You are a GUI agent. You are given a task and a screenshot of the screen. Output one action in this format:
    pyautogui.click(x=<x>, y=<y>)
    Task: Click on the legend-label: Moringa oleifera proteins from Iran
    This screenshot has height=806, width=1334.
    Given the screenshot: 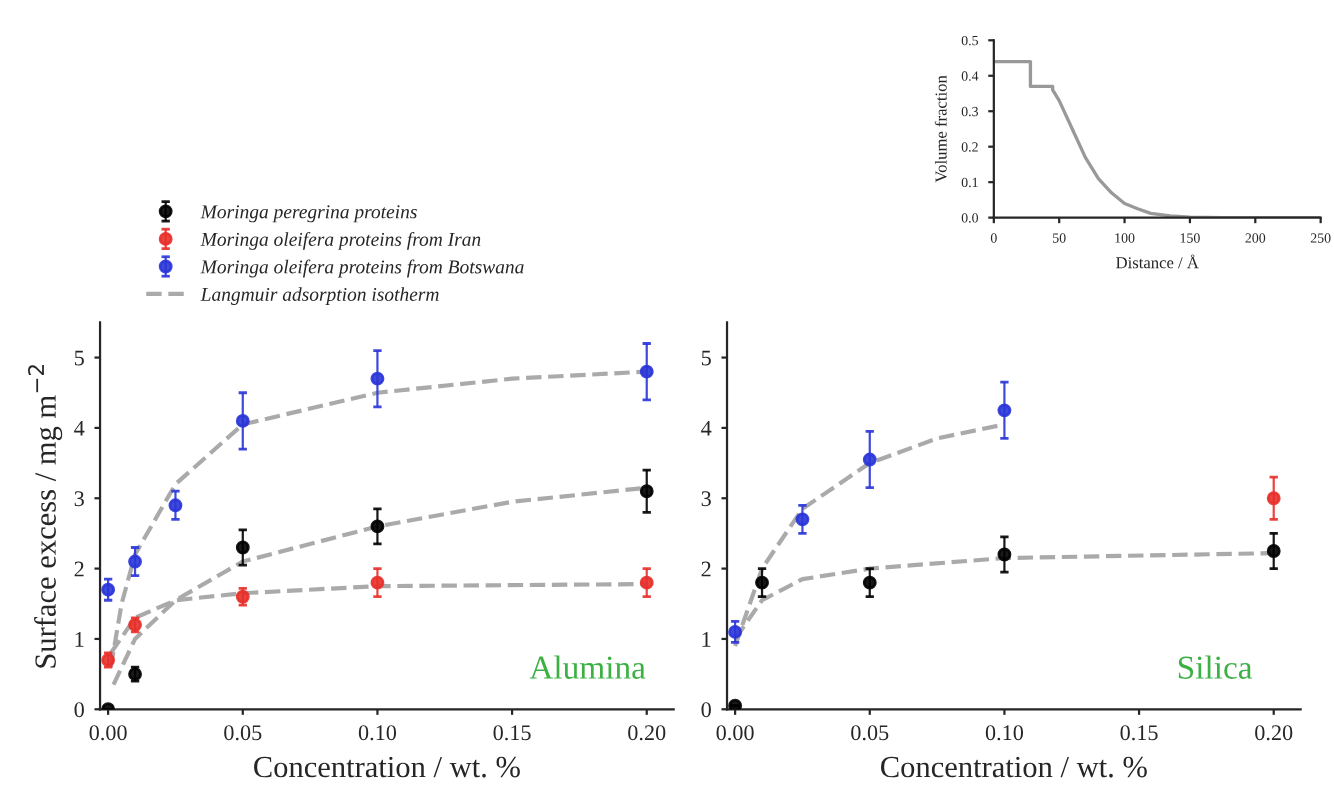 What is the action you would take?
    pyautogui.click(x=340, y=241)
    